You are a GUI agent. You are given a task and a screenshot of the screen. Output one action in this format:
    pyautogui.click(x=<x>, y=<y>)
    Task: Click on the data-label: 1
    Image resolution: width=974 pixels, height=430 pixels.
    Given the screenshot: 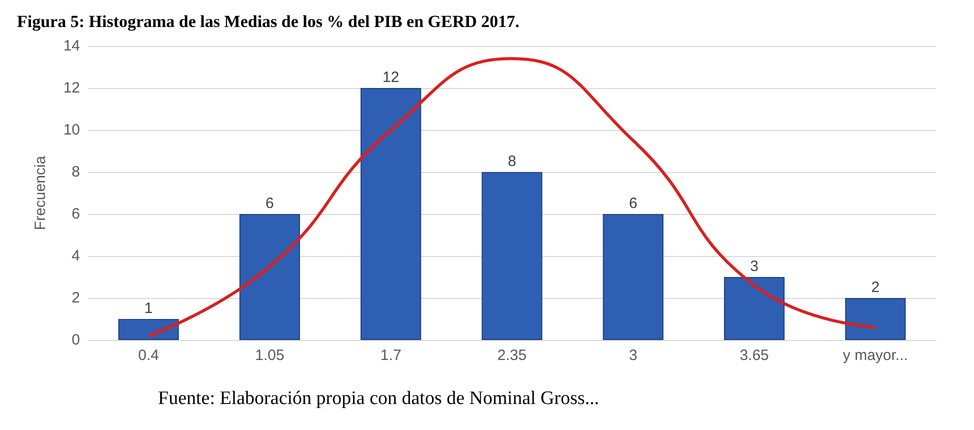 What is the action you would take?
    pyautogui.click(x=148, y=308)
    